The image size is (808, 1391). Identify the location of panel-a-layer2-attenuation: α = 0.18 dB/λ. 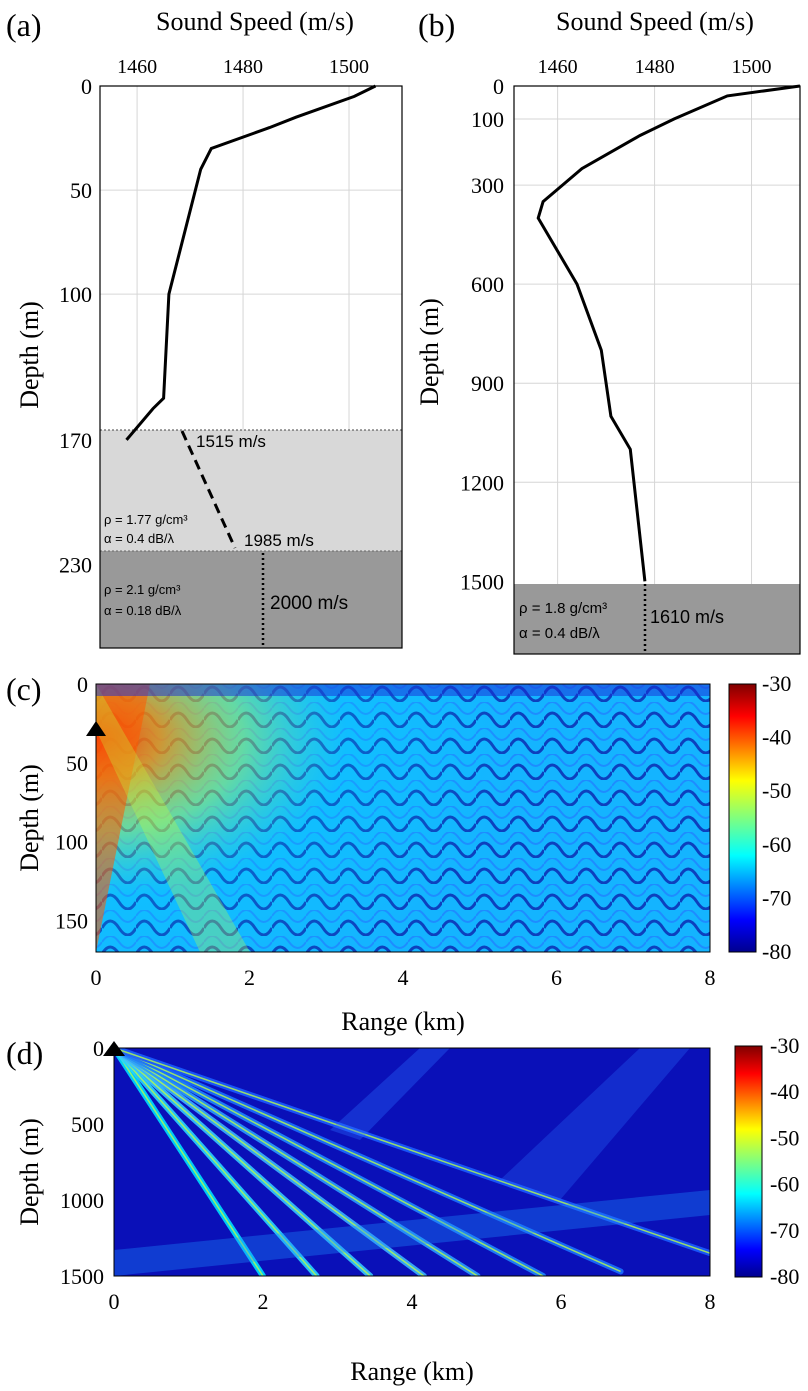
(143, 610).